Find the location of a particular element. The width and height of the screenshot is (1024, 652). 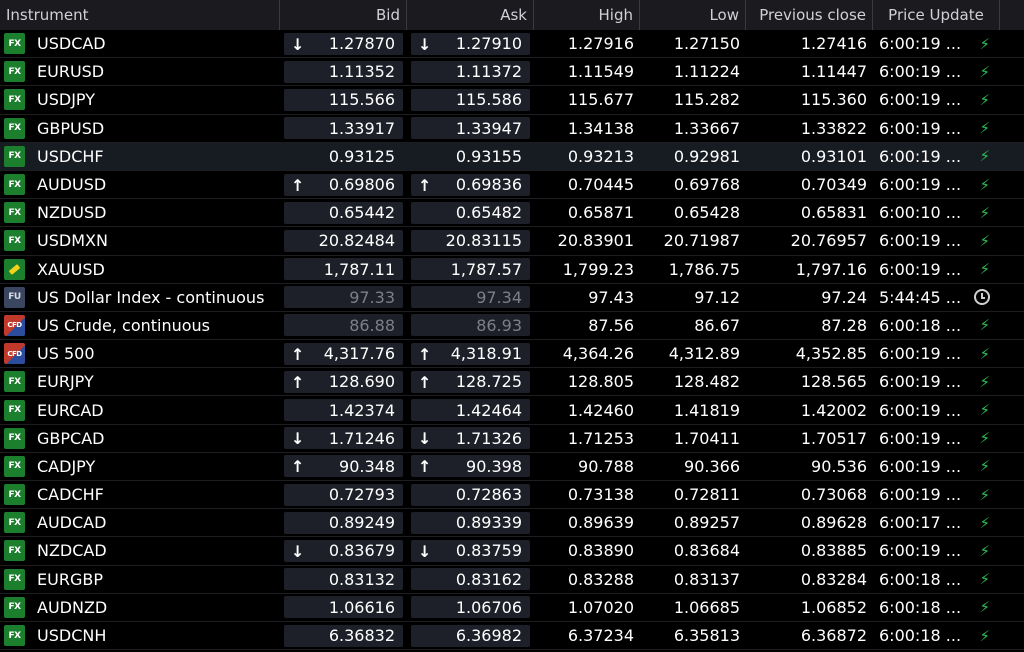

bid-price-button: 0.89249 is located at coordinates (343, 522).